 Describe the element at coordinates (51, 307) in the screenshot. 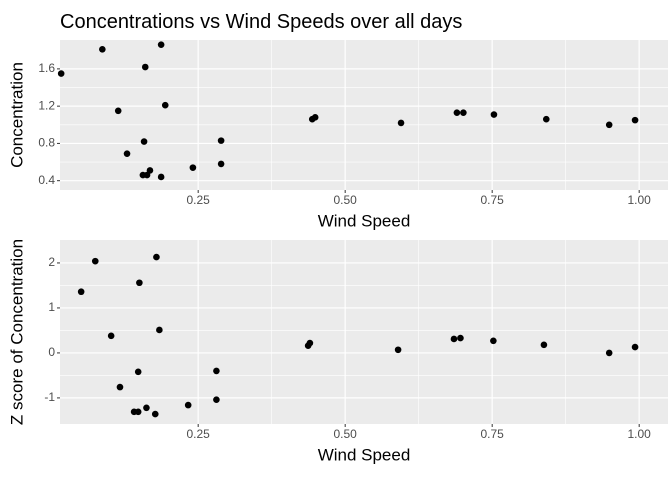

I see `y-tick-label: 1` at that location.